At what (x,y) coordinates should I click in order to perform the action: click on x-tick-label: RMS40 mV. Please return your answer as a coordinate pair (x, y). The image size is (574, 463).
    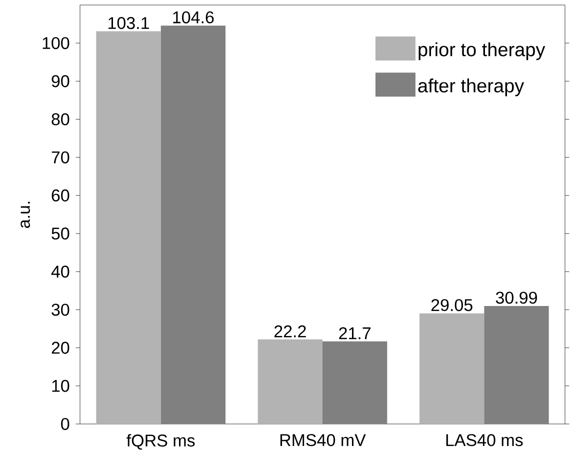
    Looking at the image, I should click on (323, 440).